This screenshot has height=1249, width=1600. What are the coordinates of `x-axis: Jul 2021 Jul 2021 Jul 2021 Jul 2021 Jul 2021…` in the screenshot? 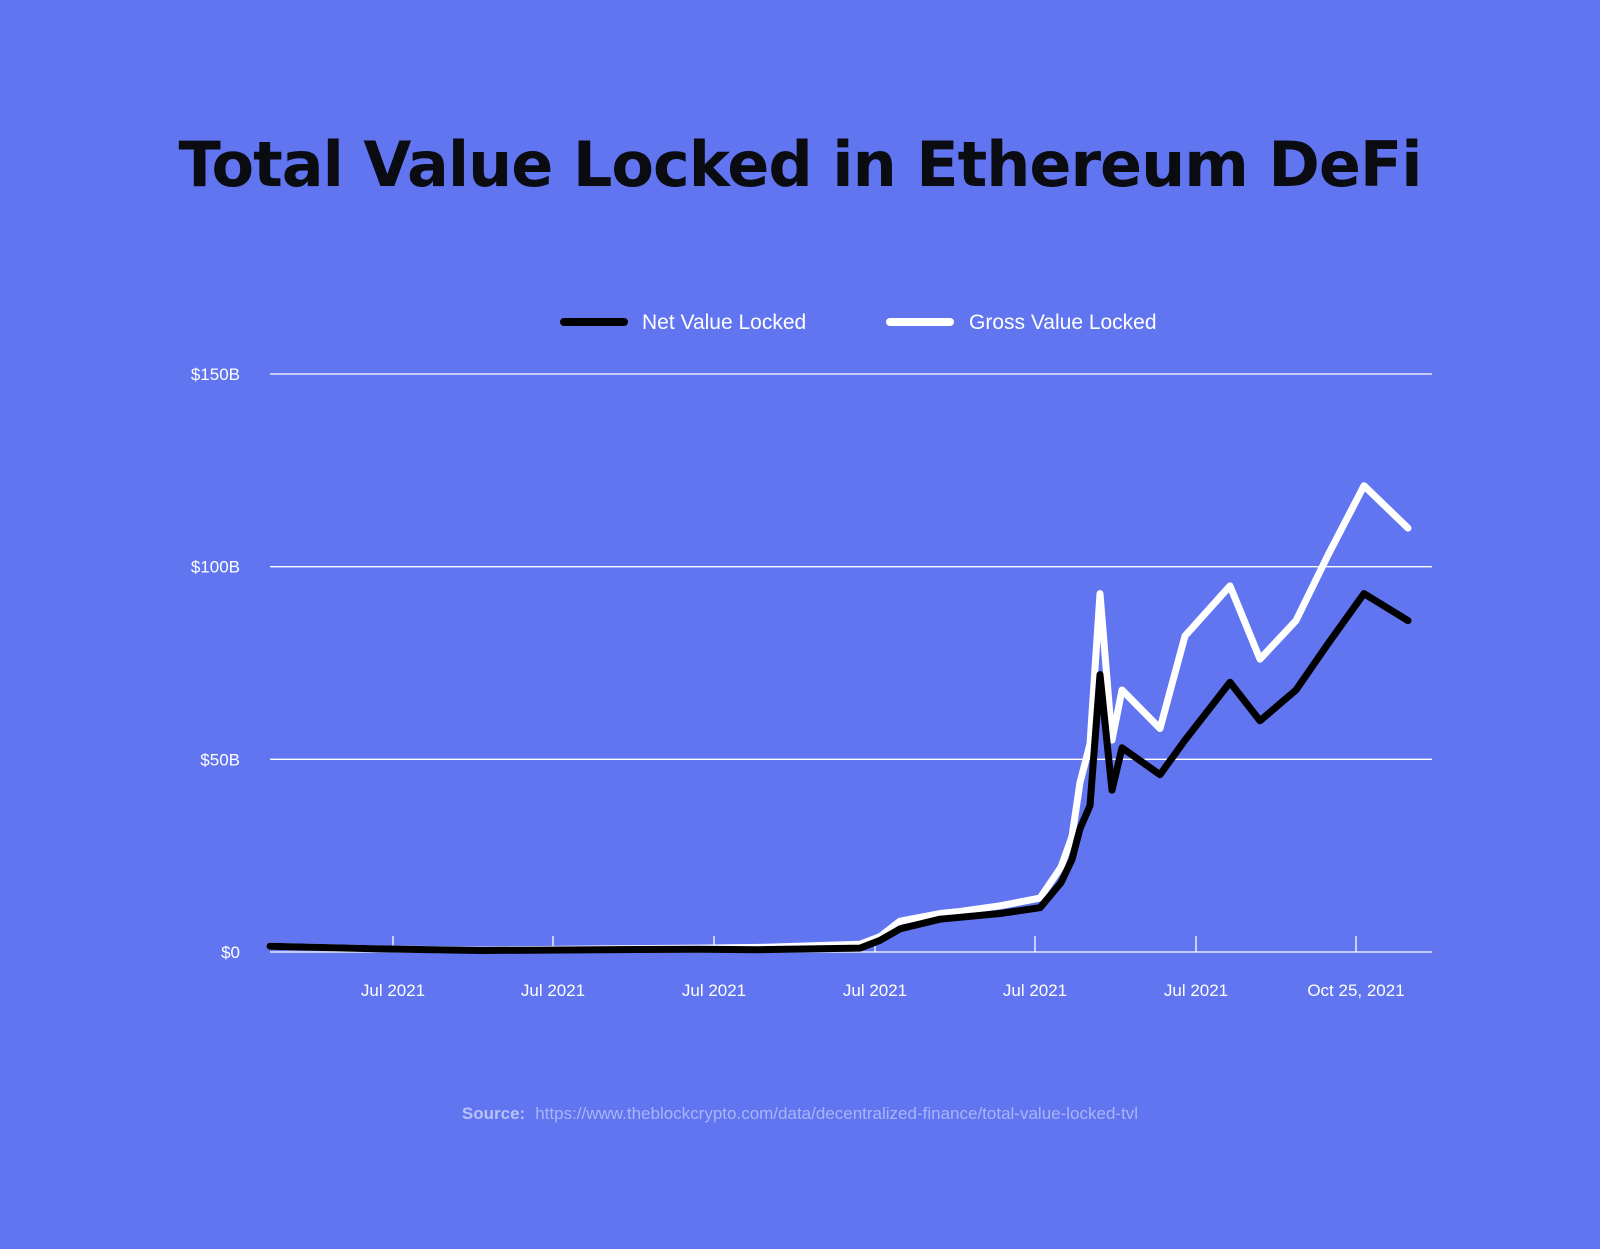 It's located at (883, 968).